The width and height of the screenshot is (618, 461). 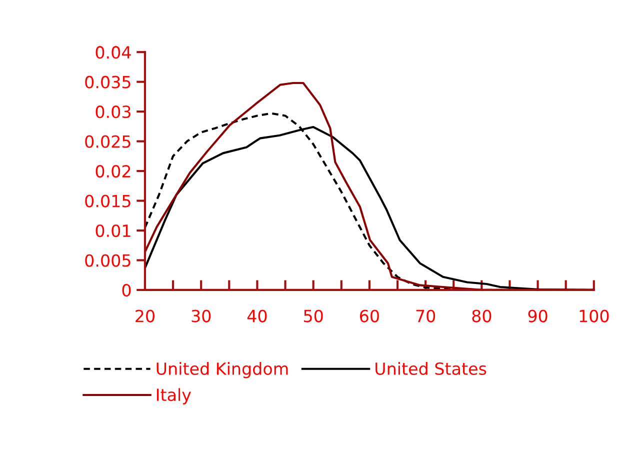 What do you see at coordinates (145, 316) in the screenshot?
I see `x-tick-label: 20` at bounding box center [145, 316].